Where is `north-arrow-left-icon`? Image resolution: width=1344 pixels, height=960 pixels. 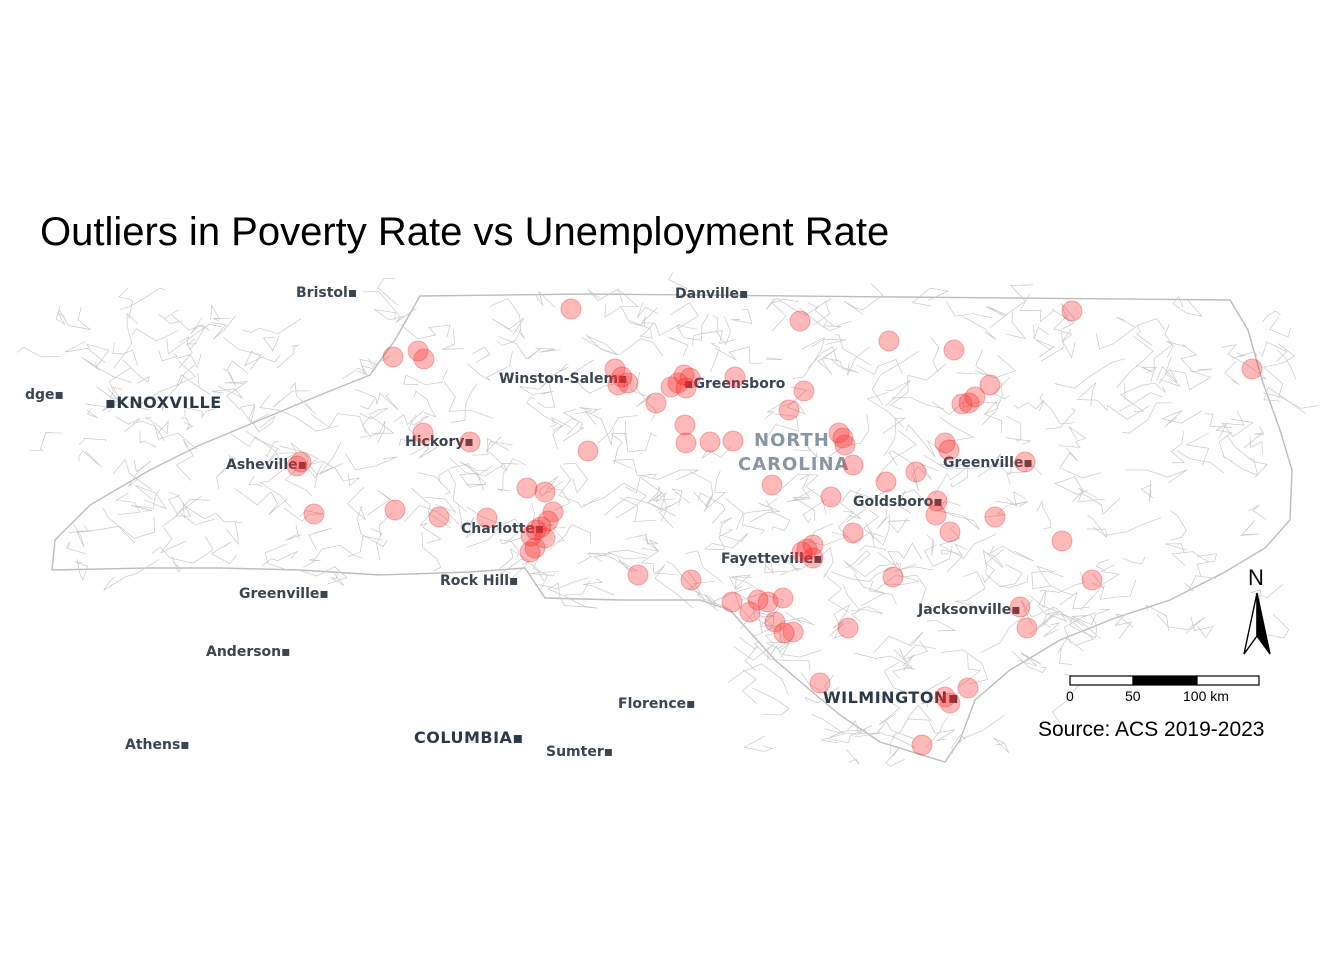
north-arrow-left-icon is located at coordinates (1250, 623).